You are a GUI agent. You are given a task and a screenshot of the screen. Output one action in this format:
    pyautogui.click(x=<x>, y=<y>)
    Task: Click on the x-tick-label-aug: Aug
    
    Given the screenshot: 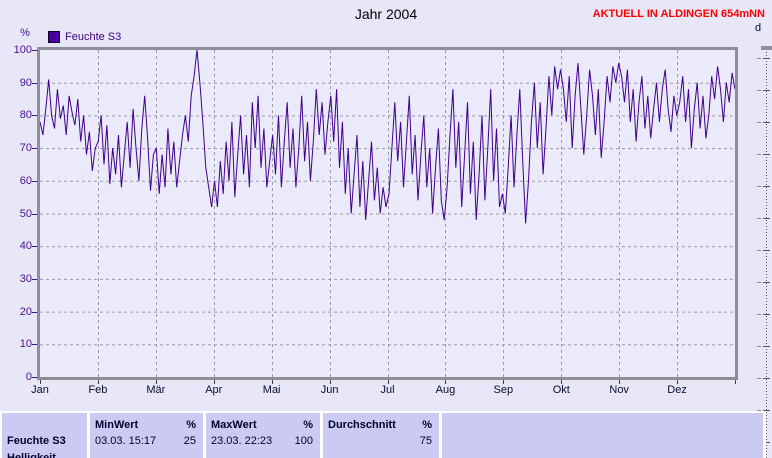 What is the action you would take?
    pyautogui.click(x=445, y=390)
    